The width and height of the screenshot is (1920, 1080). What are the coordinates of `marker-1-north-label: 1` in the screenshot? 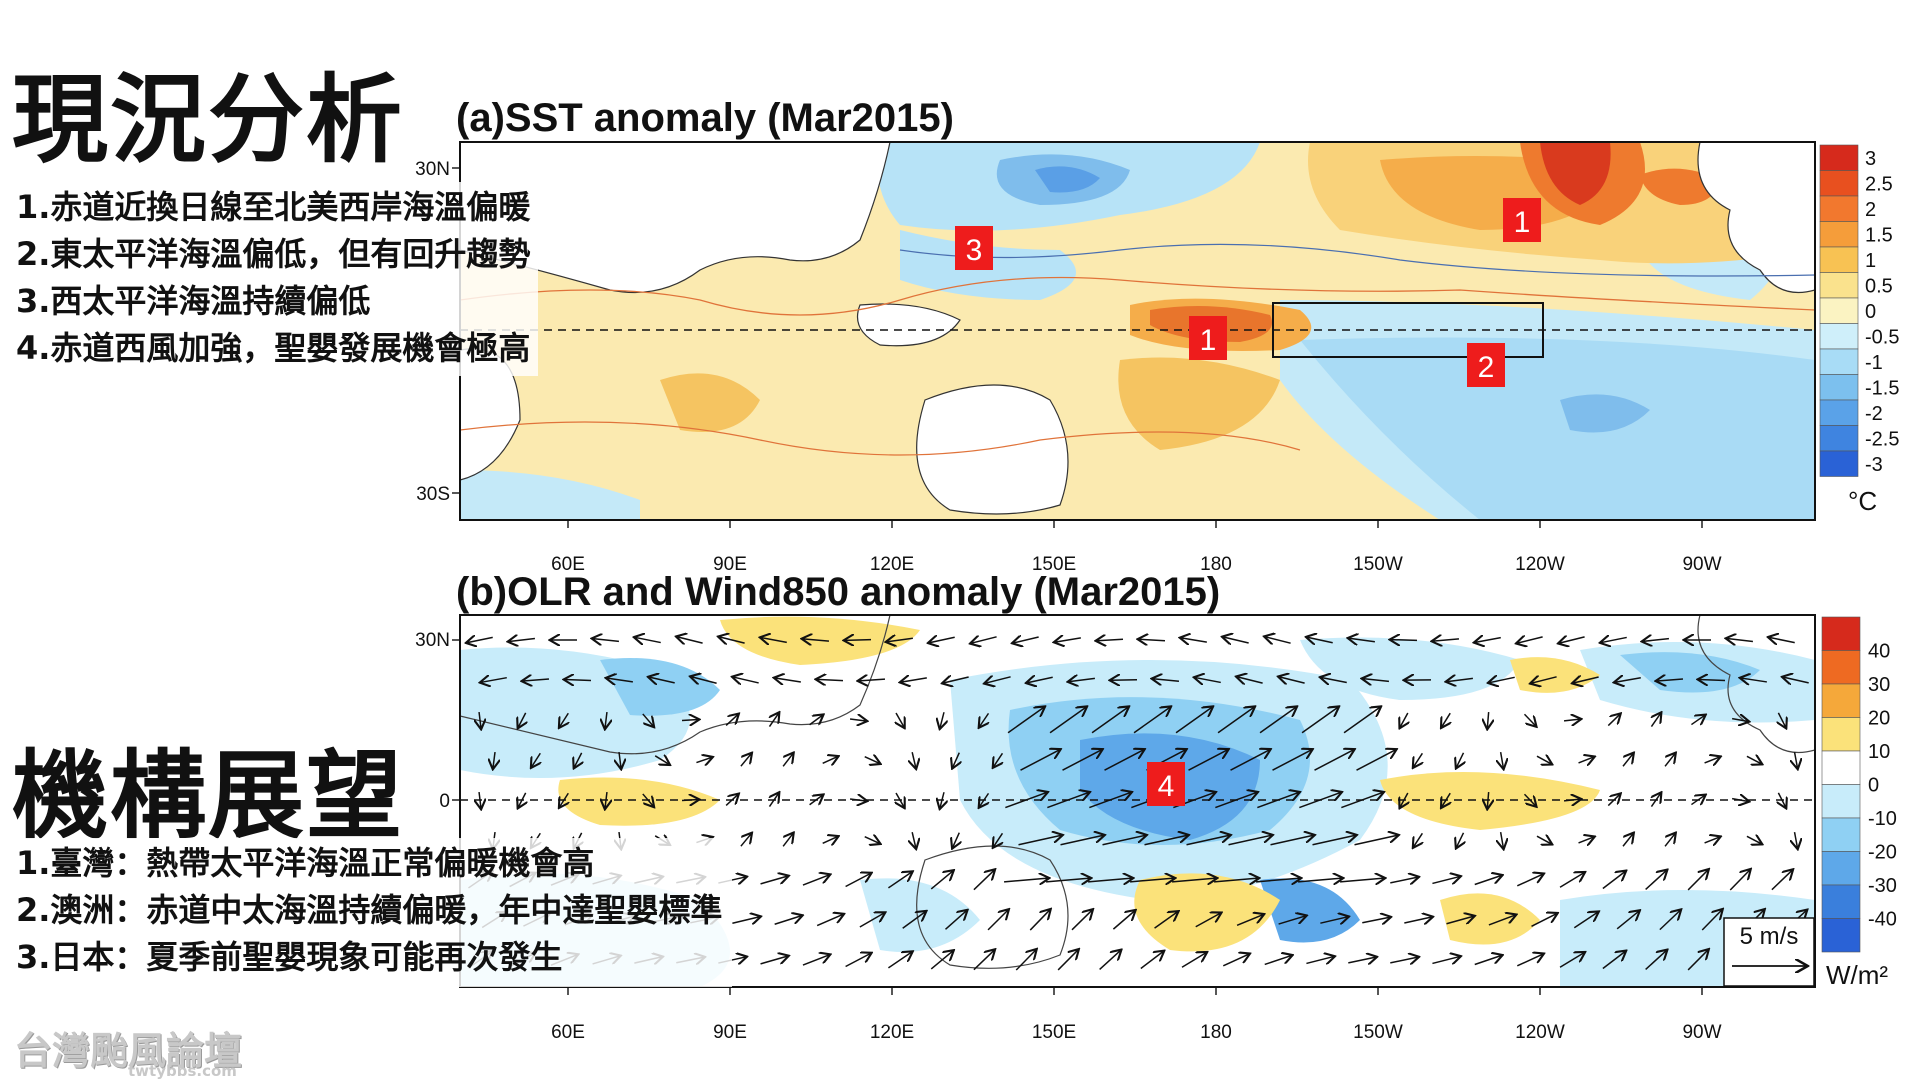 It's located at (1522, 222).